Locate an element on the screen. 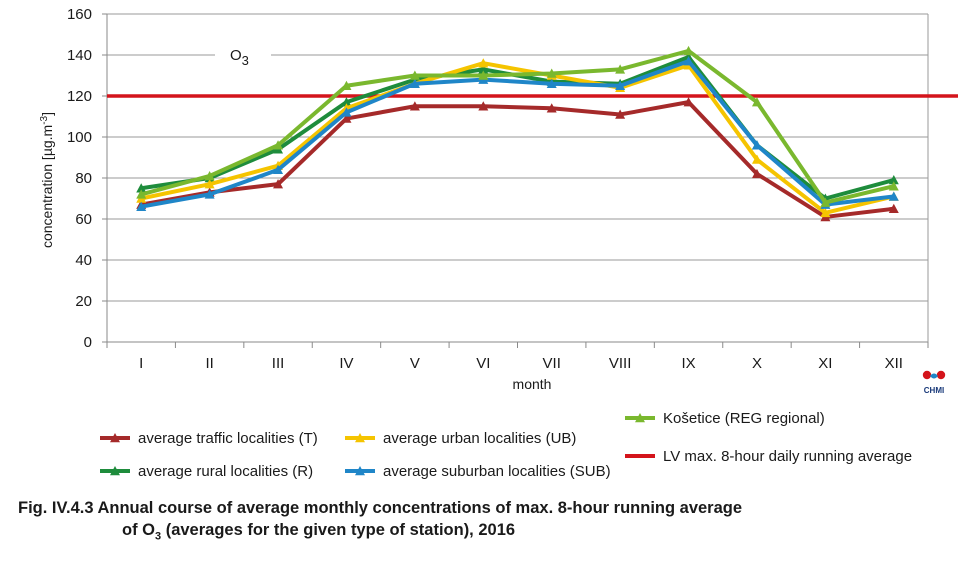  chart-title-box is located at coordinates (243, 54).